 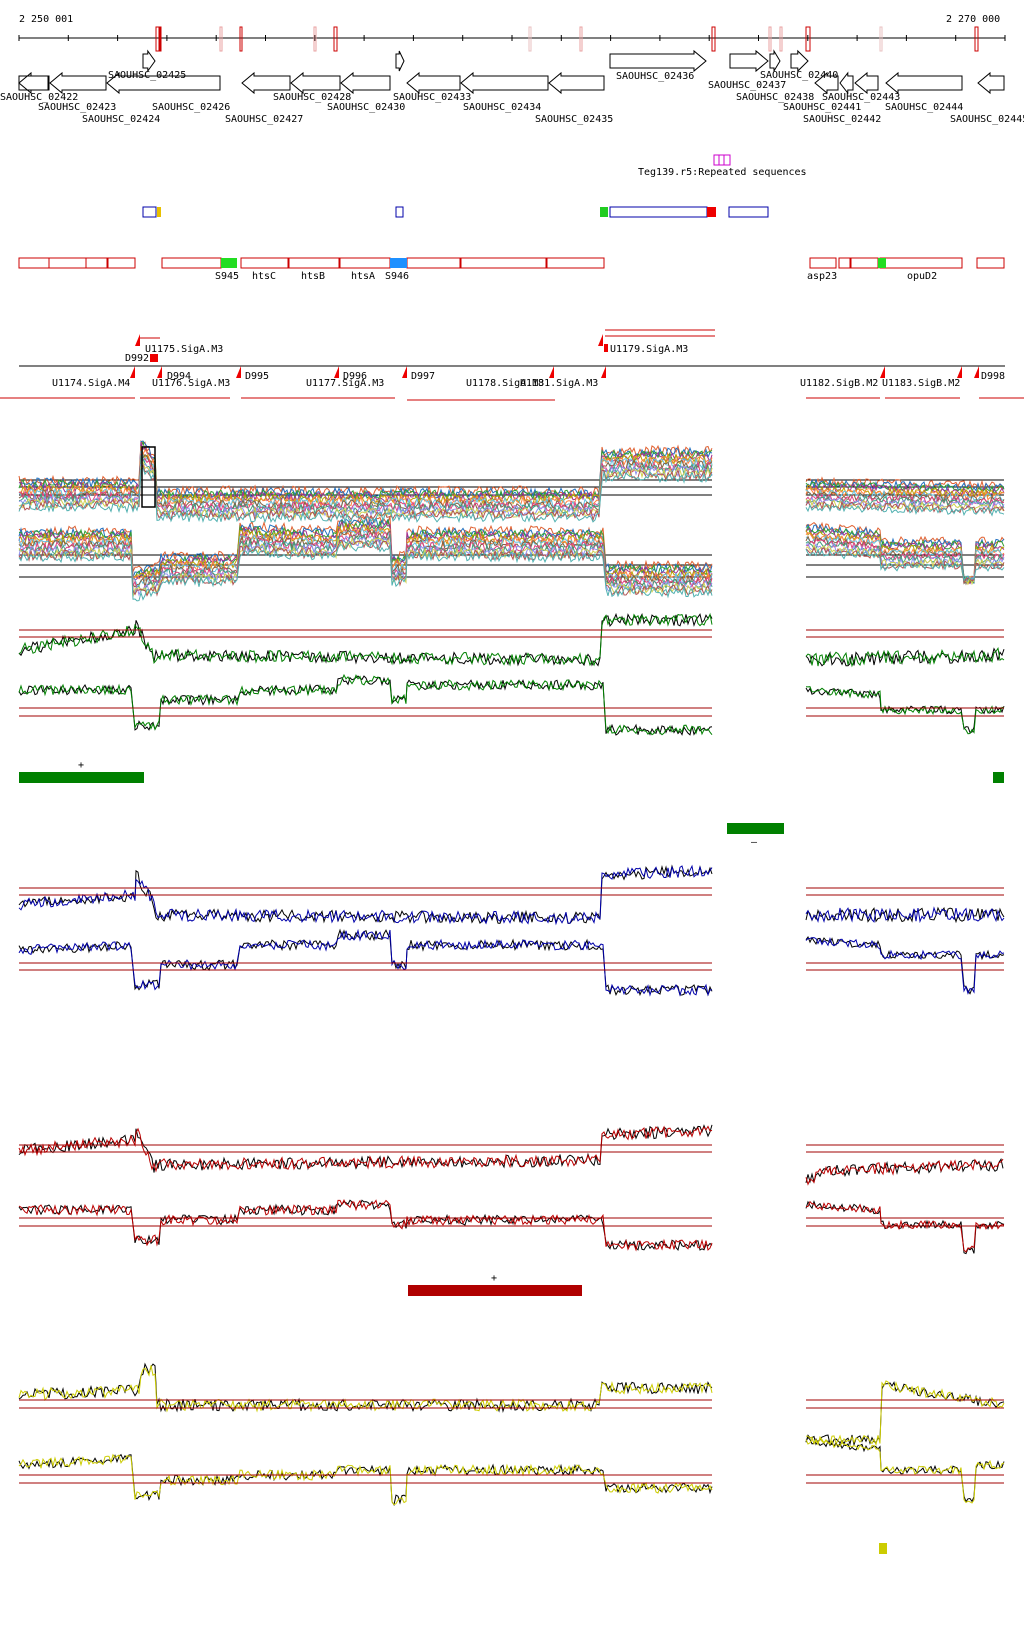 What do you see at coordinates (432, 97) in the screenshot?
I see `gene-label: SAOUHSC_02433` at bounding box center [432, 97].